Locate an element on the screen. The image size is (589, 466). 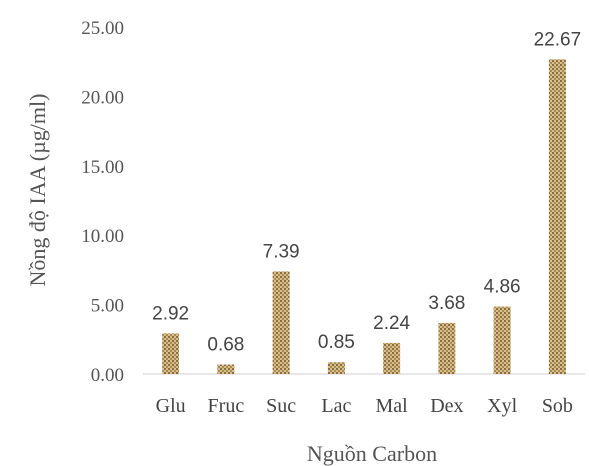
x-tick-label-lac: Lac is located at coordinates (336, 406).